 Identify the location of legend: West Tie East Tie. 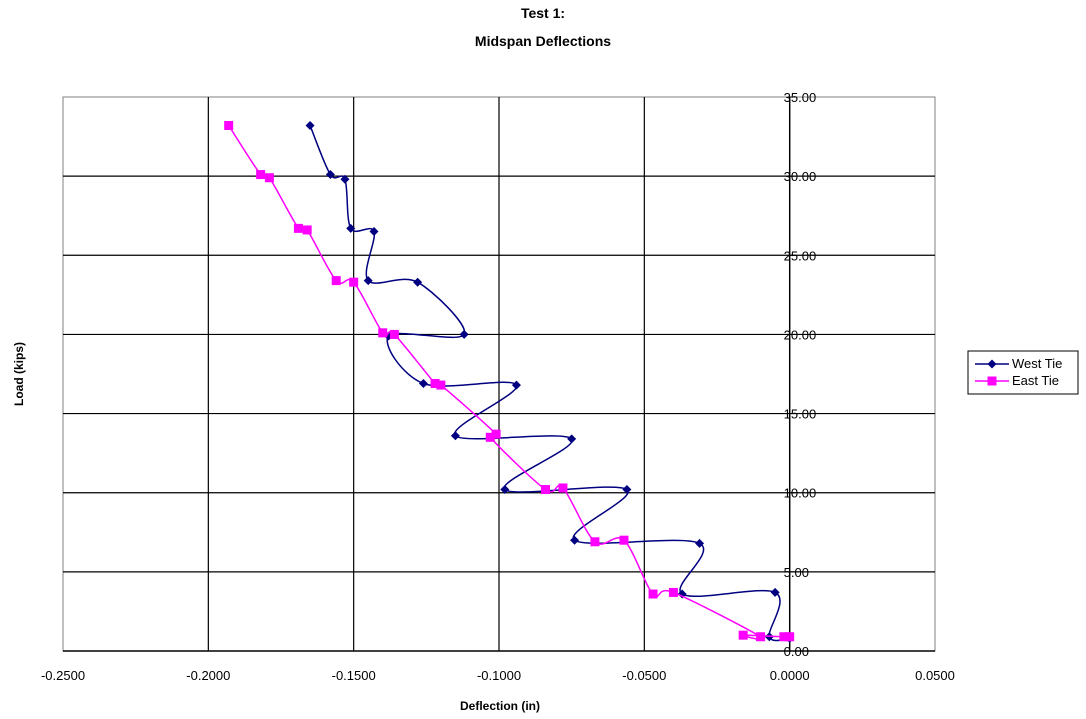
(1023, 372).